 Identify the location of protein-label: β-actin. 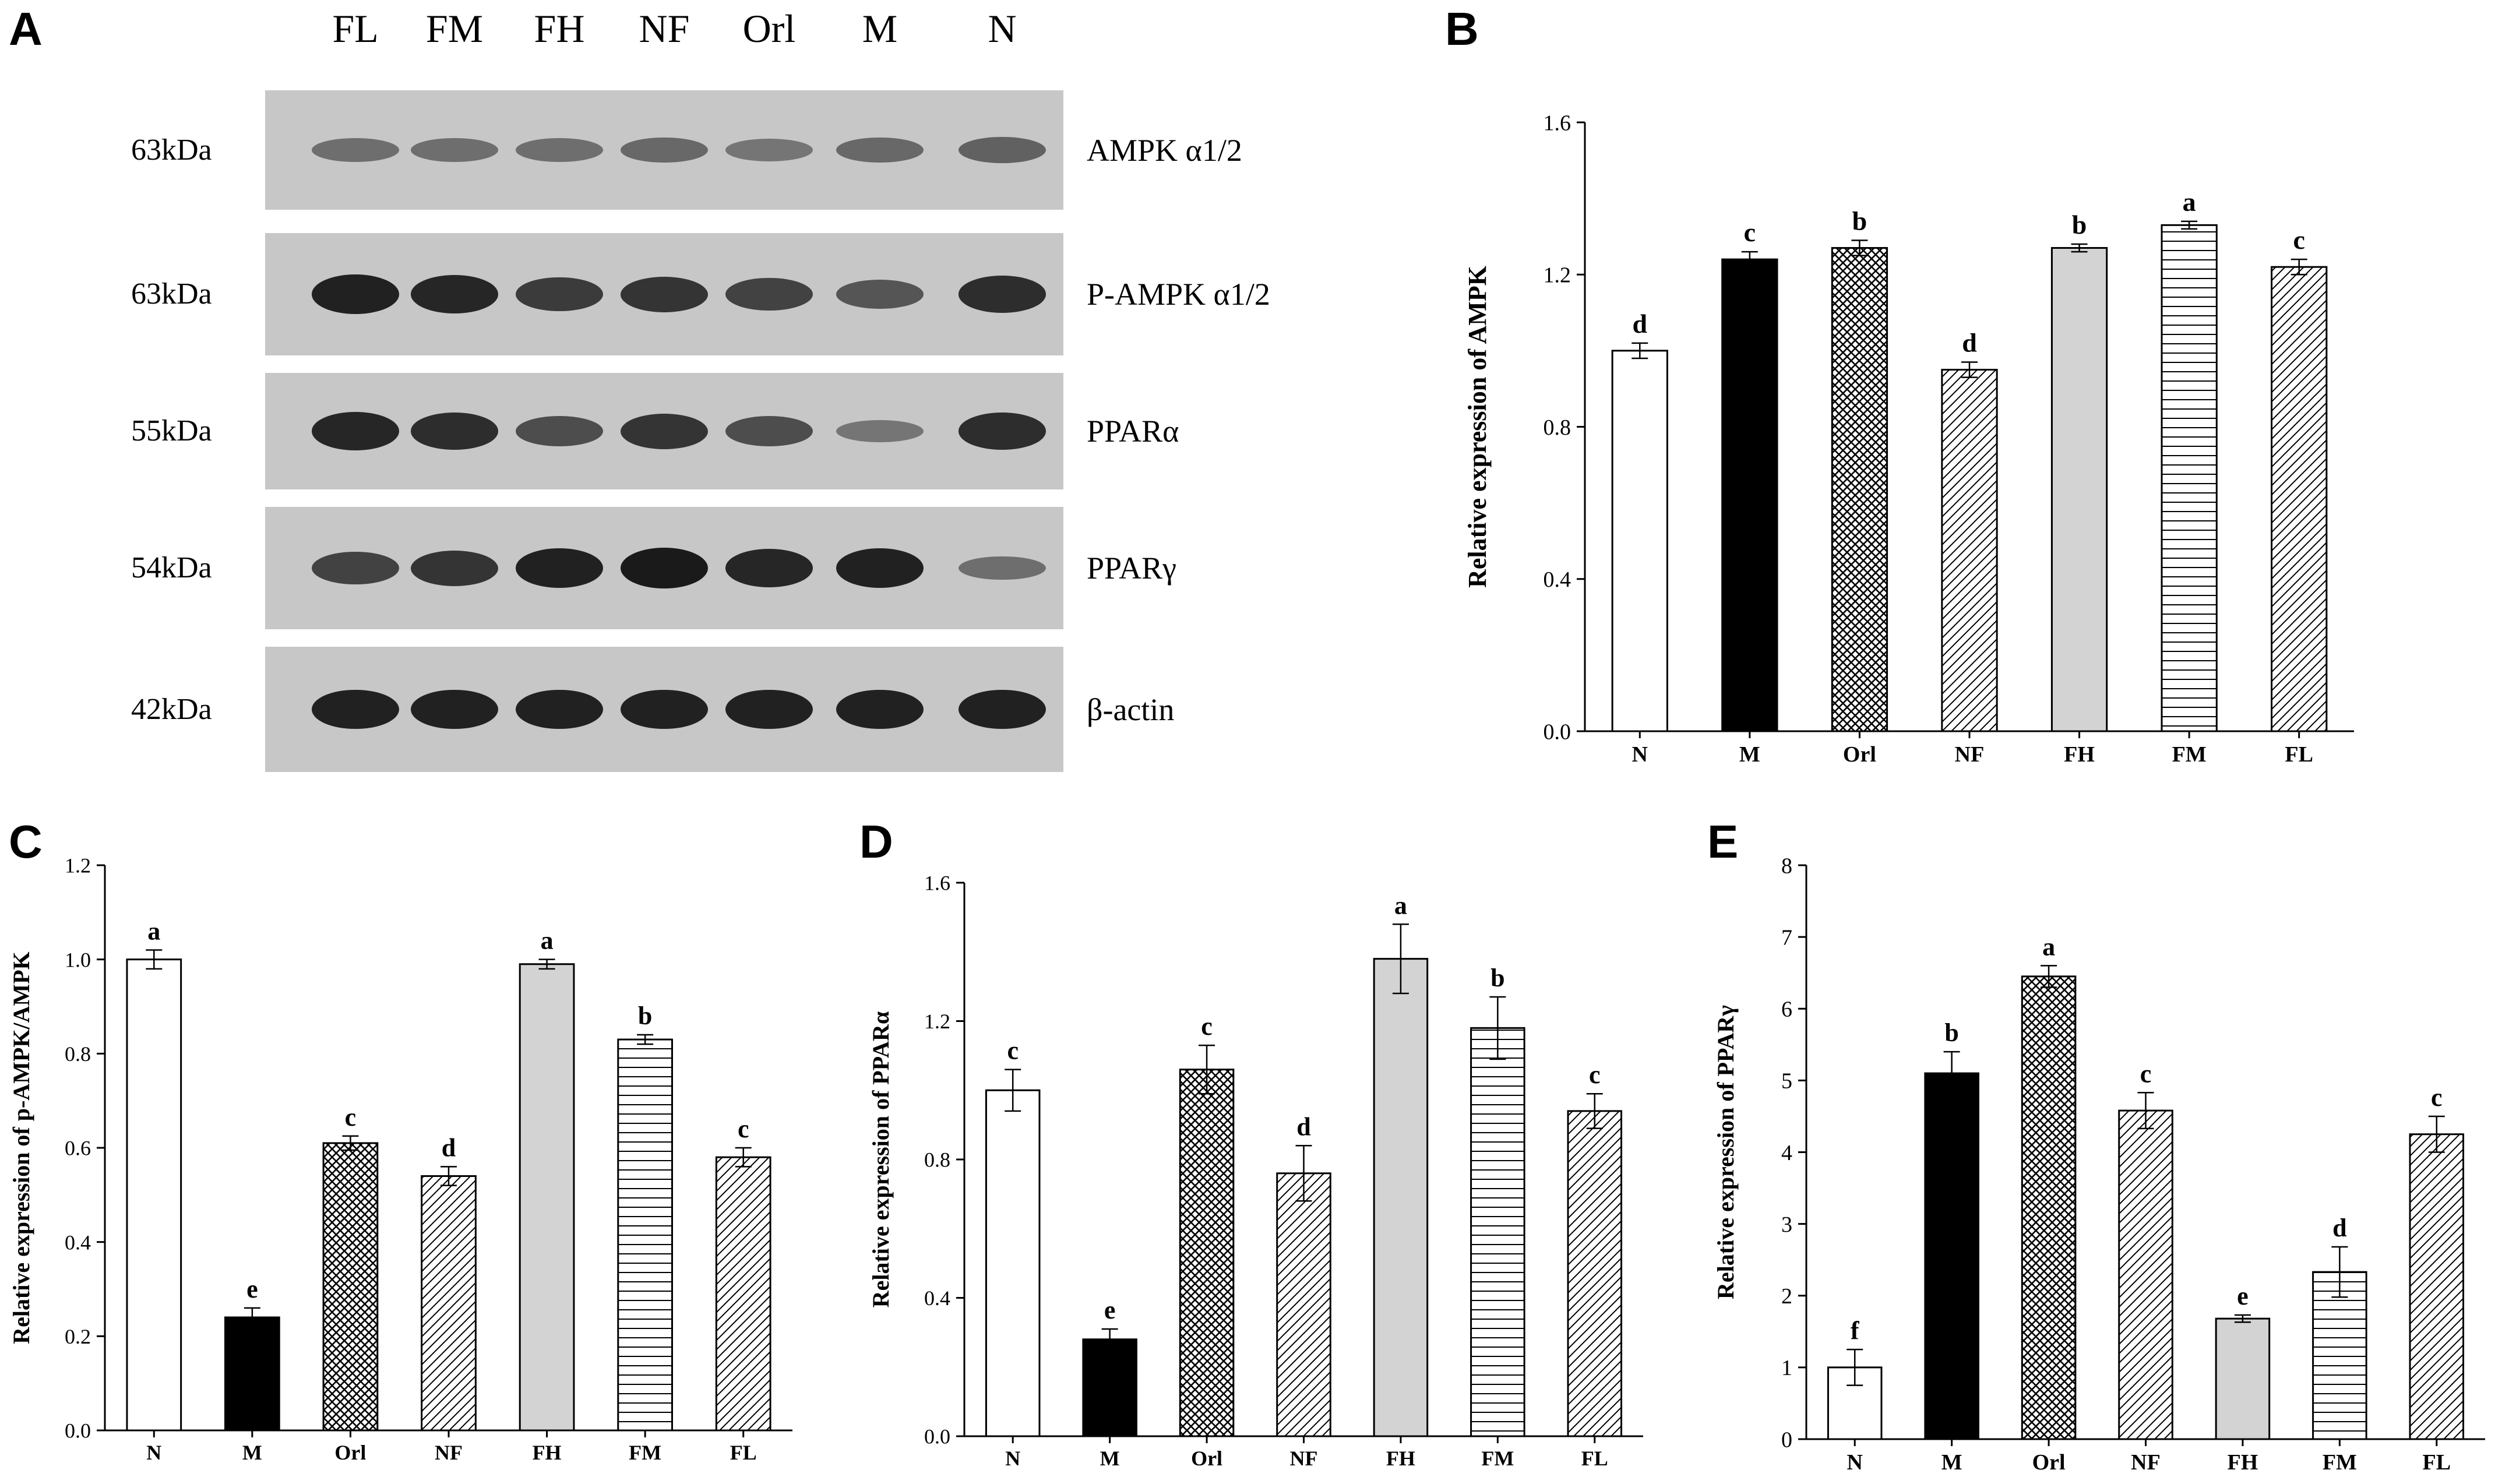
(1131, 709).